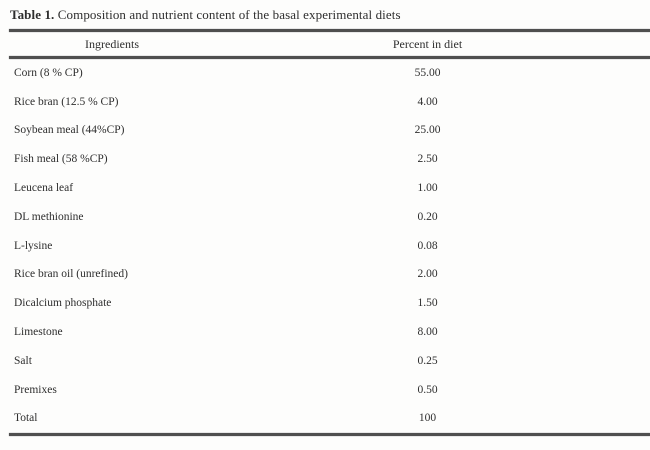  Describe the element at coordinates (325, 101) in the screenshot. I see `table-row: Rice bran (12.5 % CP) 4.00` at that location.